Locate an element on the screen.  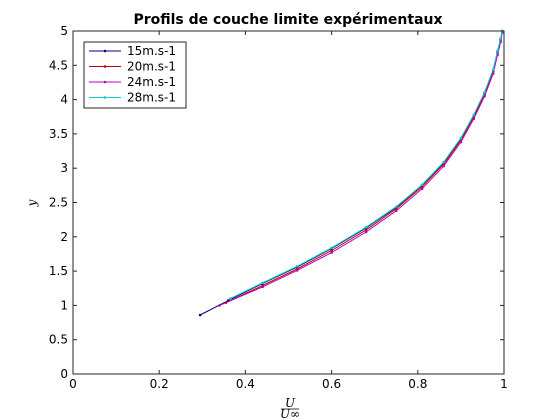
legend-label: 20m.s-1 is located at coordinates (151, 67).